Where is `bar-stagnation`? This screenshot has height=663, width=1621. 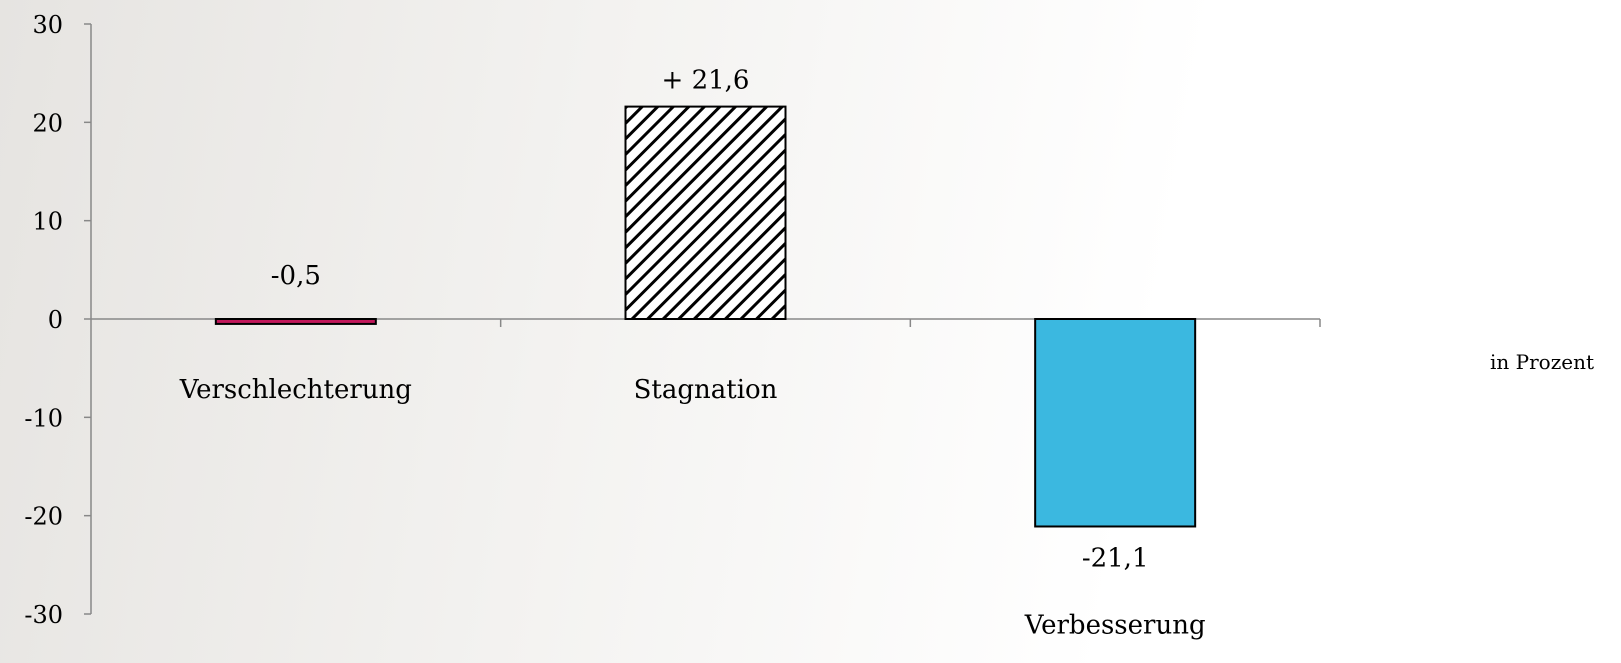 bar-stagnation is located at coordinates (705, 212).